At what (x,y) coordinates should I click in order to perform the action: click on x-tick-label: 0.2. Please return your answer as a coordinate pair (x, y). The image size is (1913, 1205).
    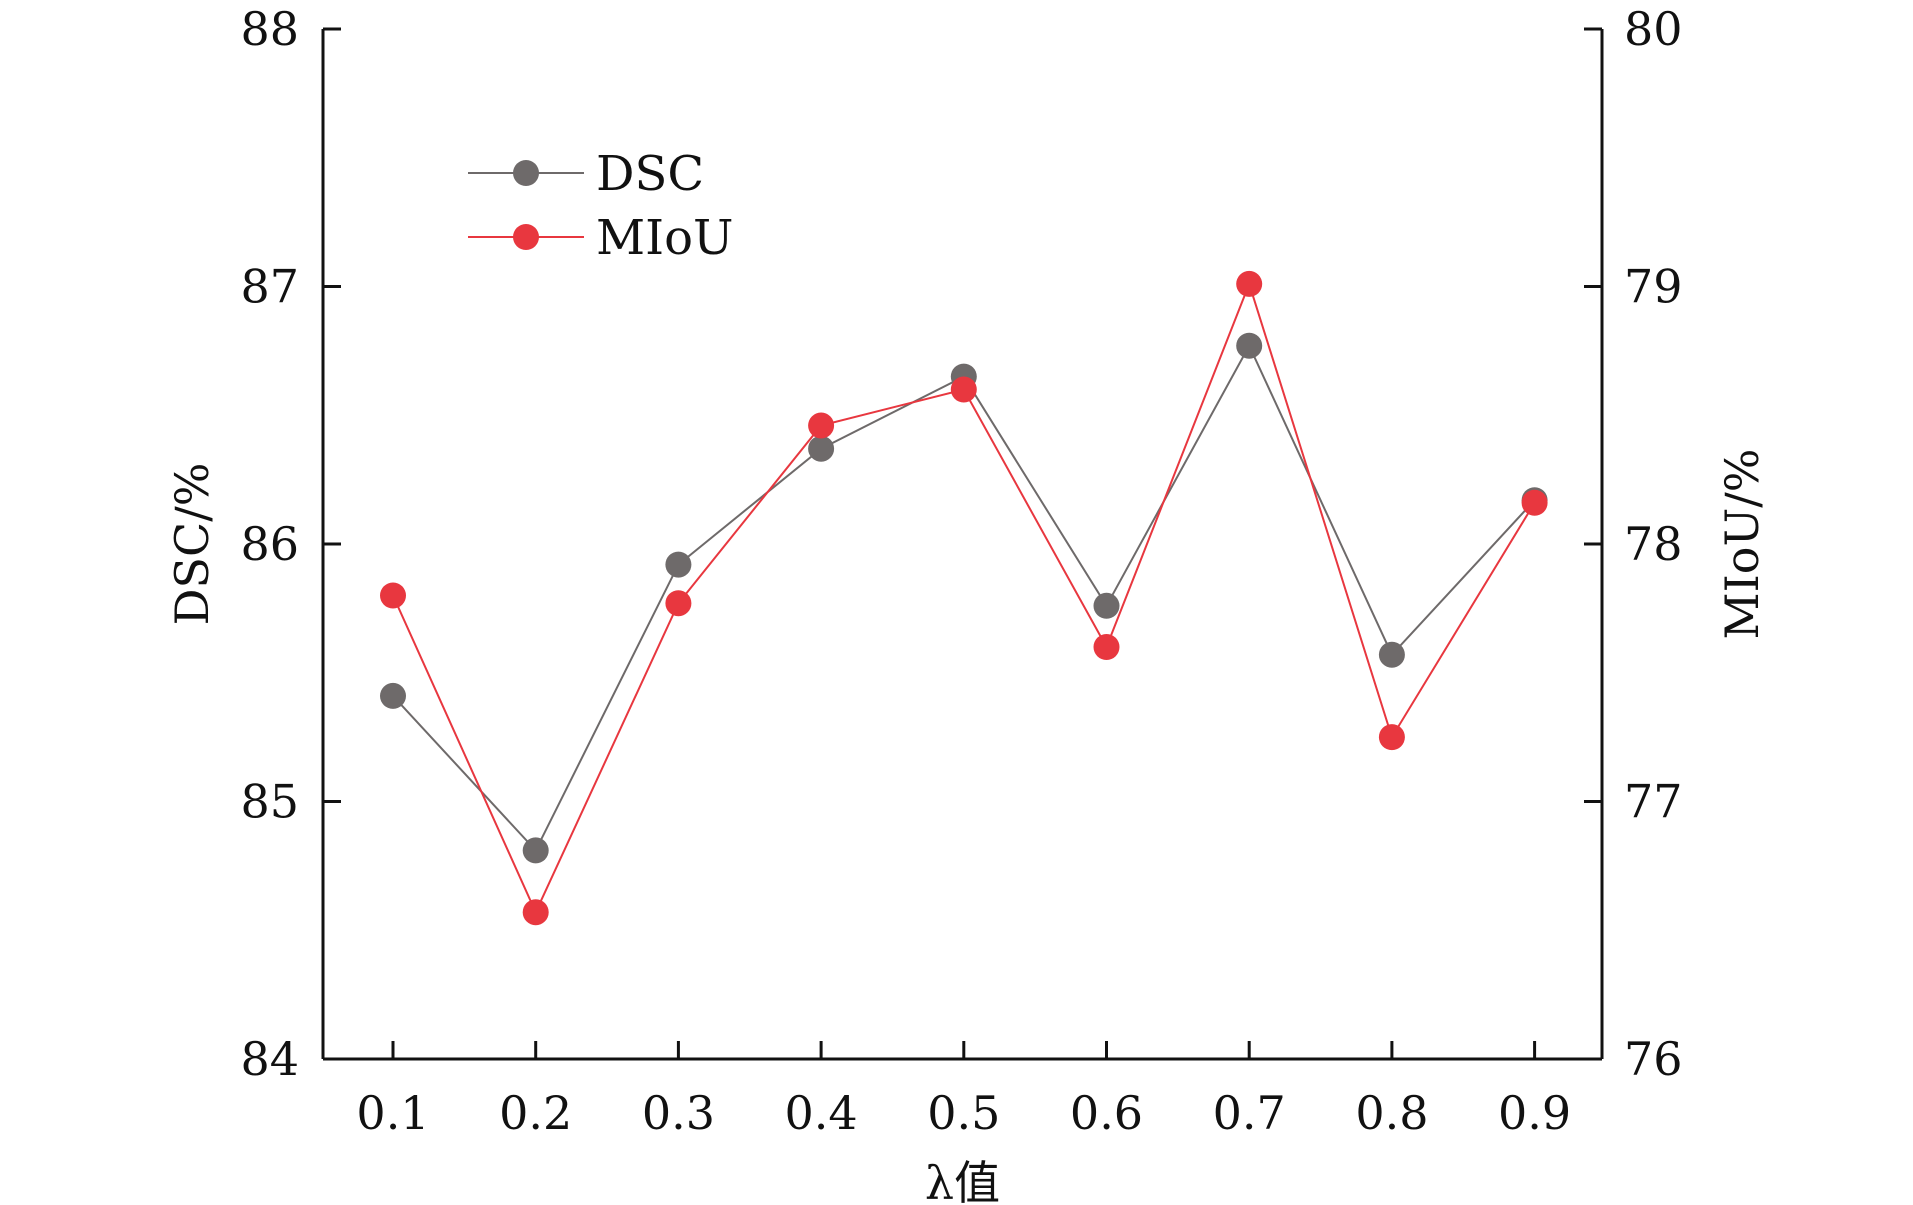
    Looking at the image, I should click on (535, 1113).